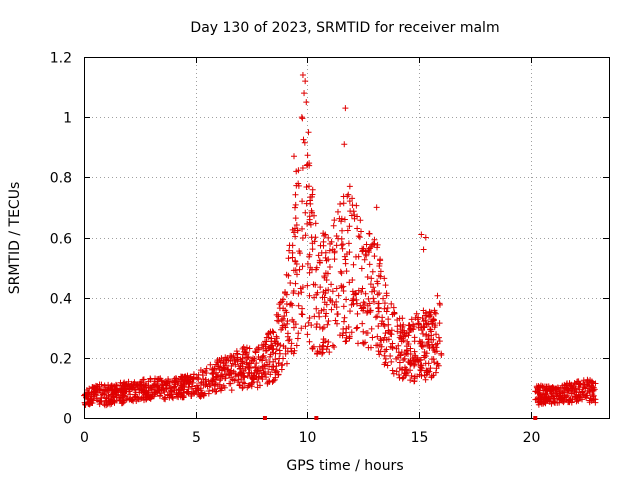 This screenshot has width=640, height=480. What do you see at coordinates (61, 179) in the screenshot?
I see `y-tick-label: 0.8` at bounding box center [61, 179].